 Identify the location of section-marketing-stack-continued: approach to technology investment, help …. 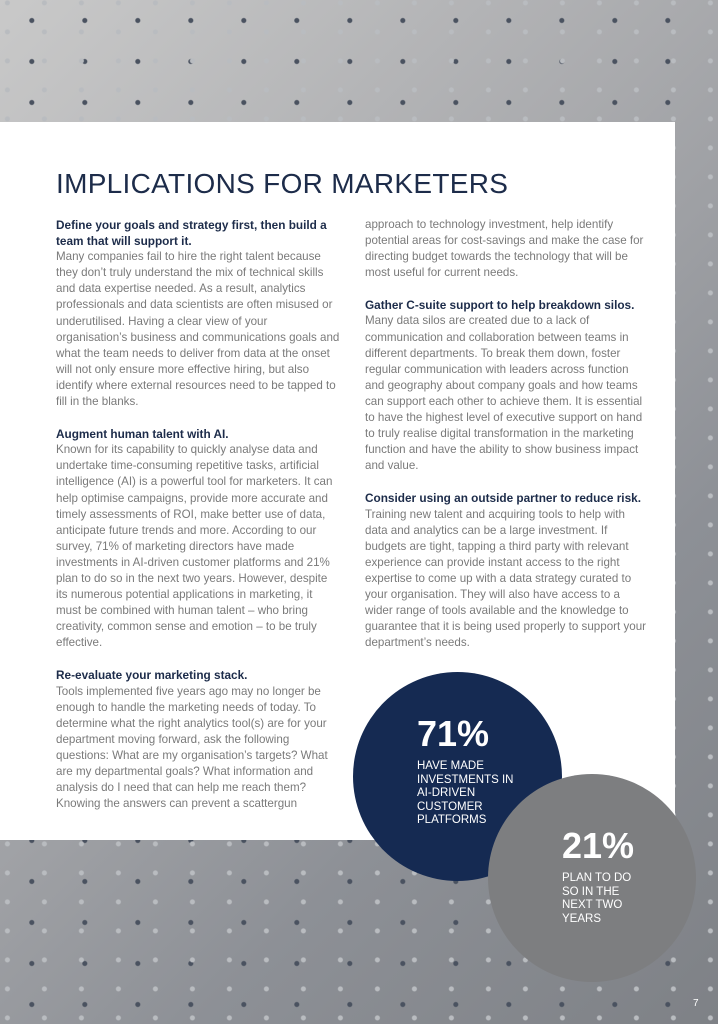
(507, 249).